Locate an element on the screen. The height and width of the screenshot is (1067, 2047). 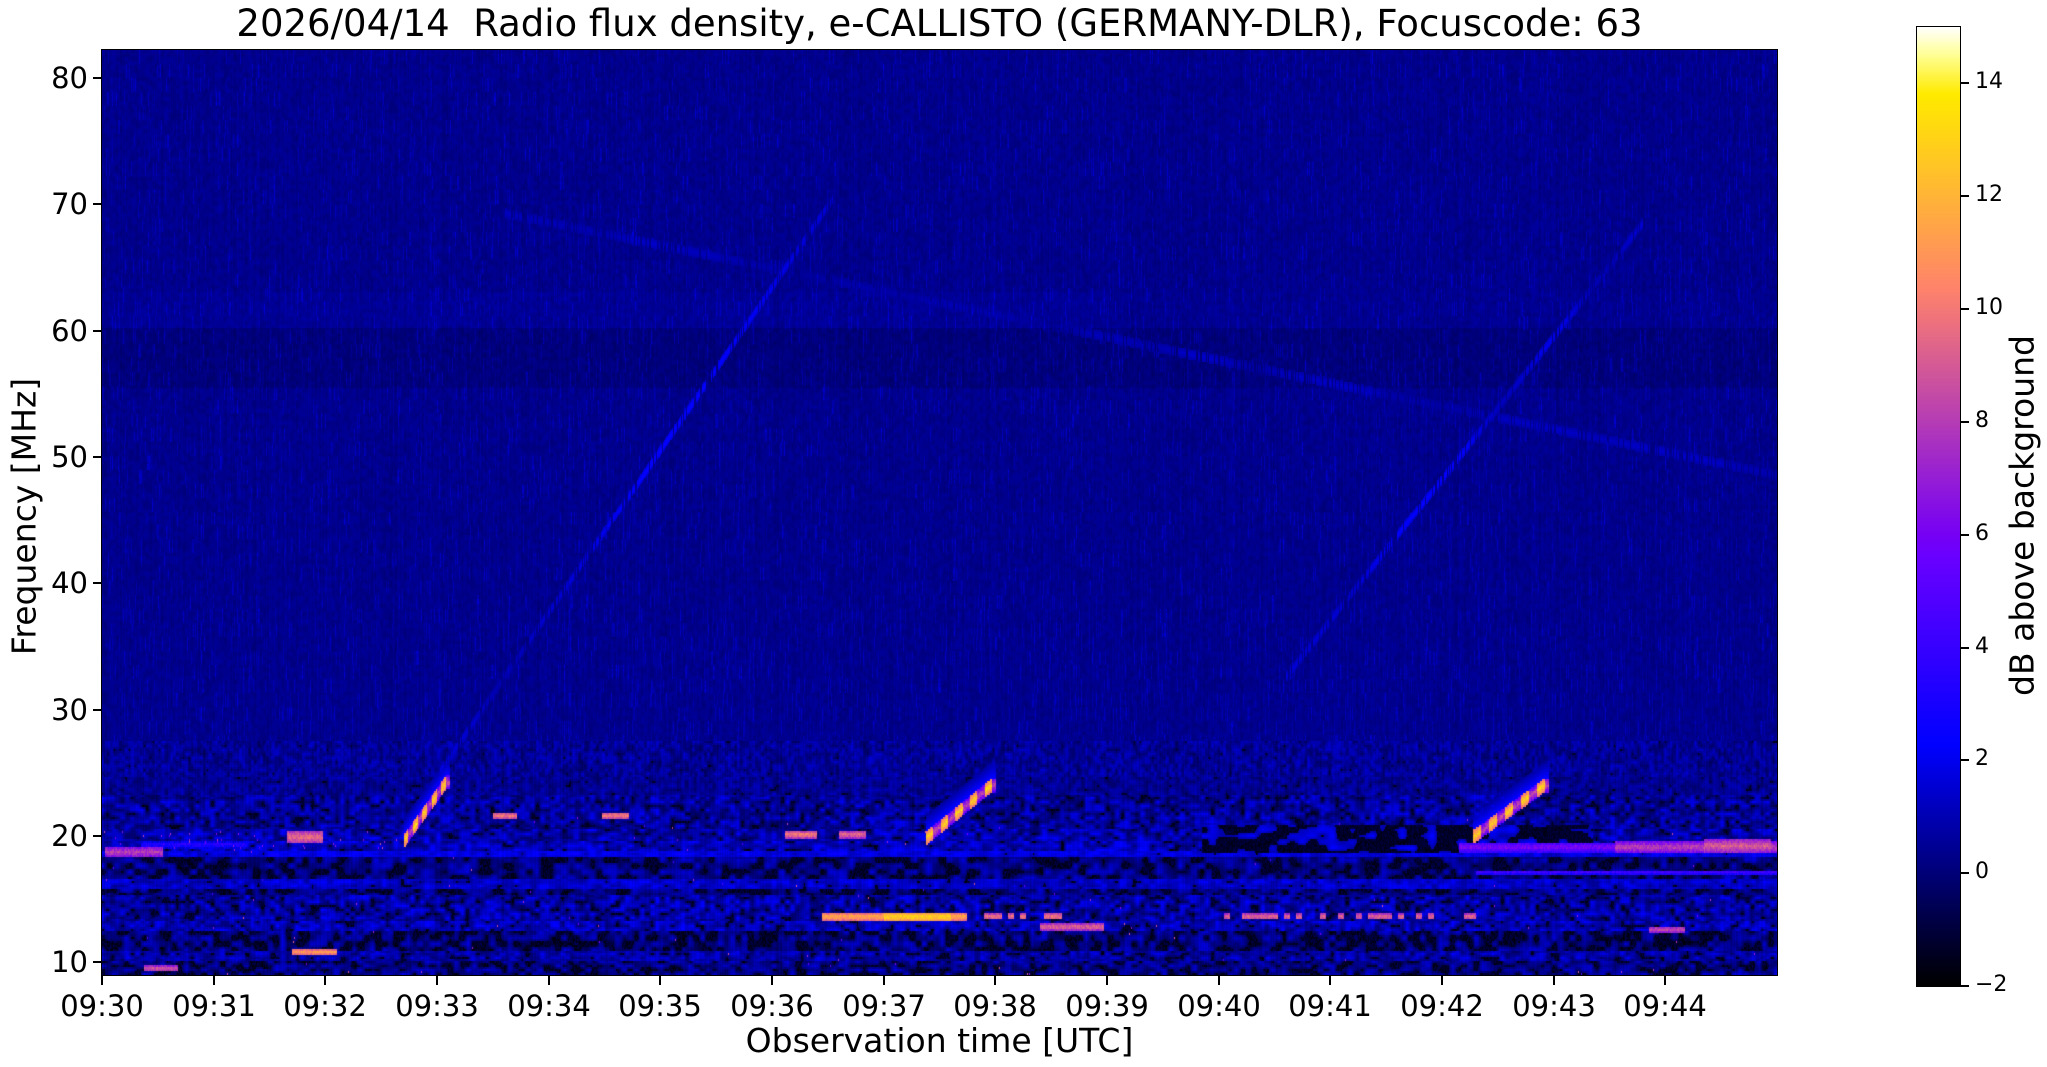
x-tick-label: 09:42 is located at coordinates (1442, 1006).